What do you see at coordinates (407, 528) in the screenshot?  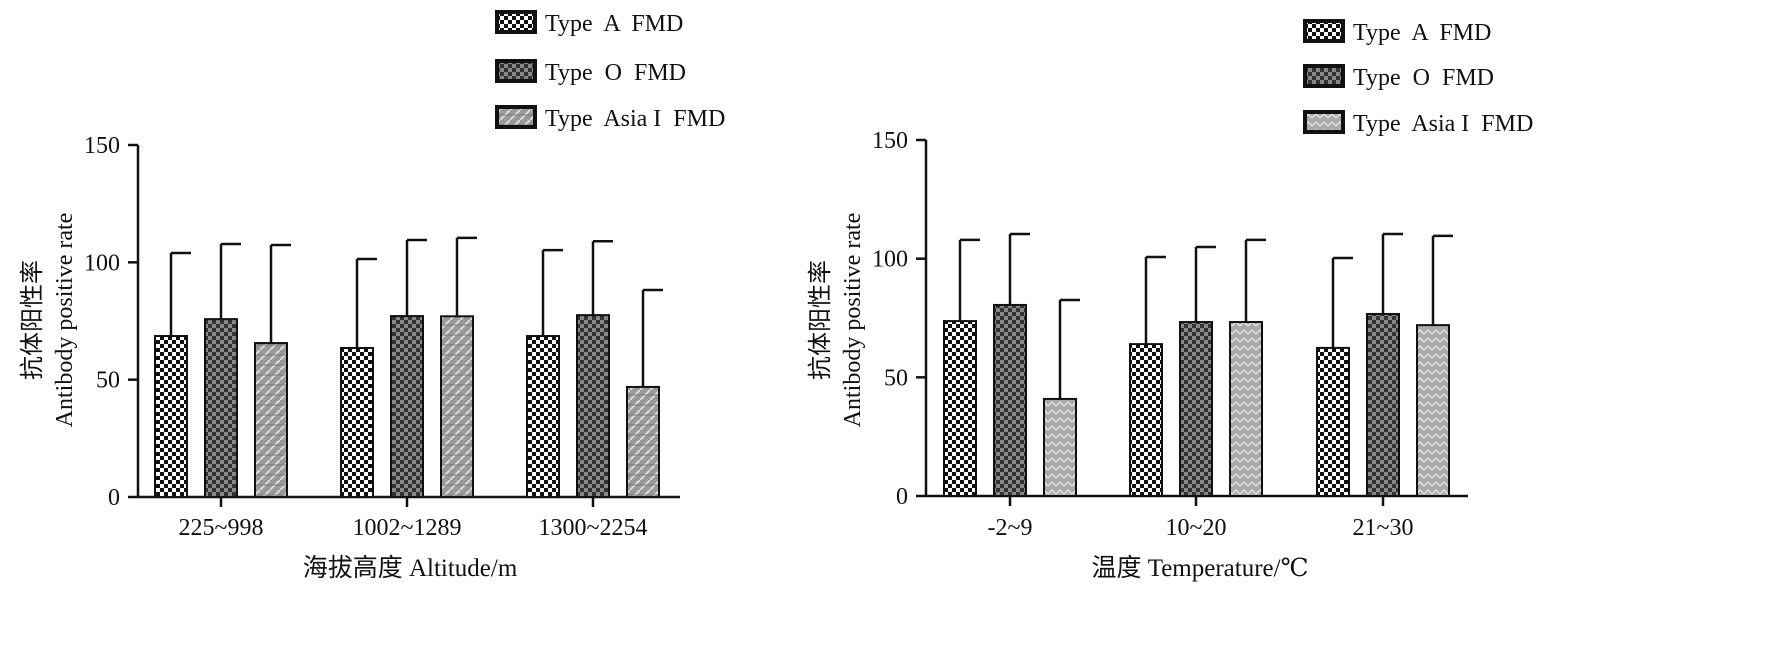 I see `x-tick-label: 1002~1289` at bounding box center [407, 528].